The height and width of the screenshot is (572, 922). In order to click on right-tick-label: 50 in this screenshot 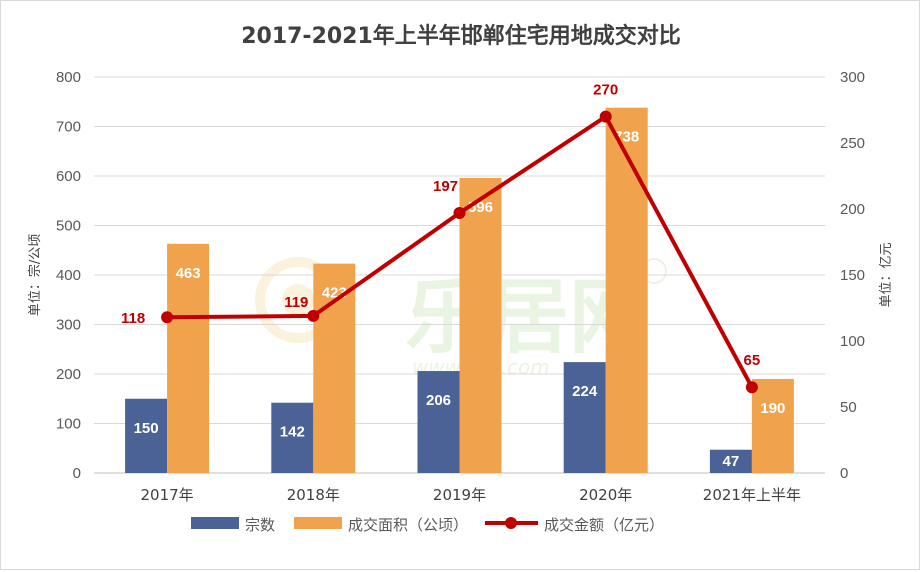, I will do `click(848, 407)`.